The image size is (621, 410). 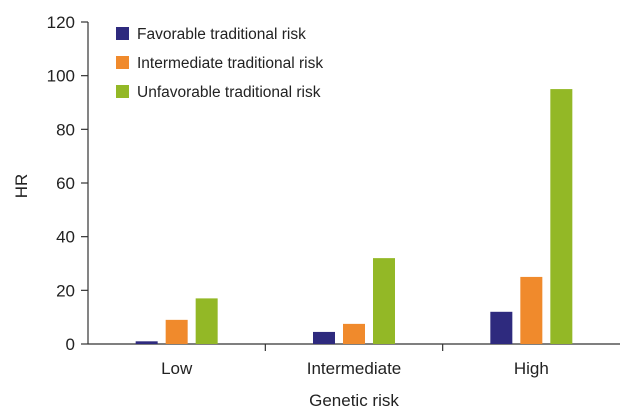 What do you see at coordinates (230, 63) in the screenshot?
I see `legend-label: Intermediate traditional risk` at bounding box center [230, 63].